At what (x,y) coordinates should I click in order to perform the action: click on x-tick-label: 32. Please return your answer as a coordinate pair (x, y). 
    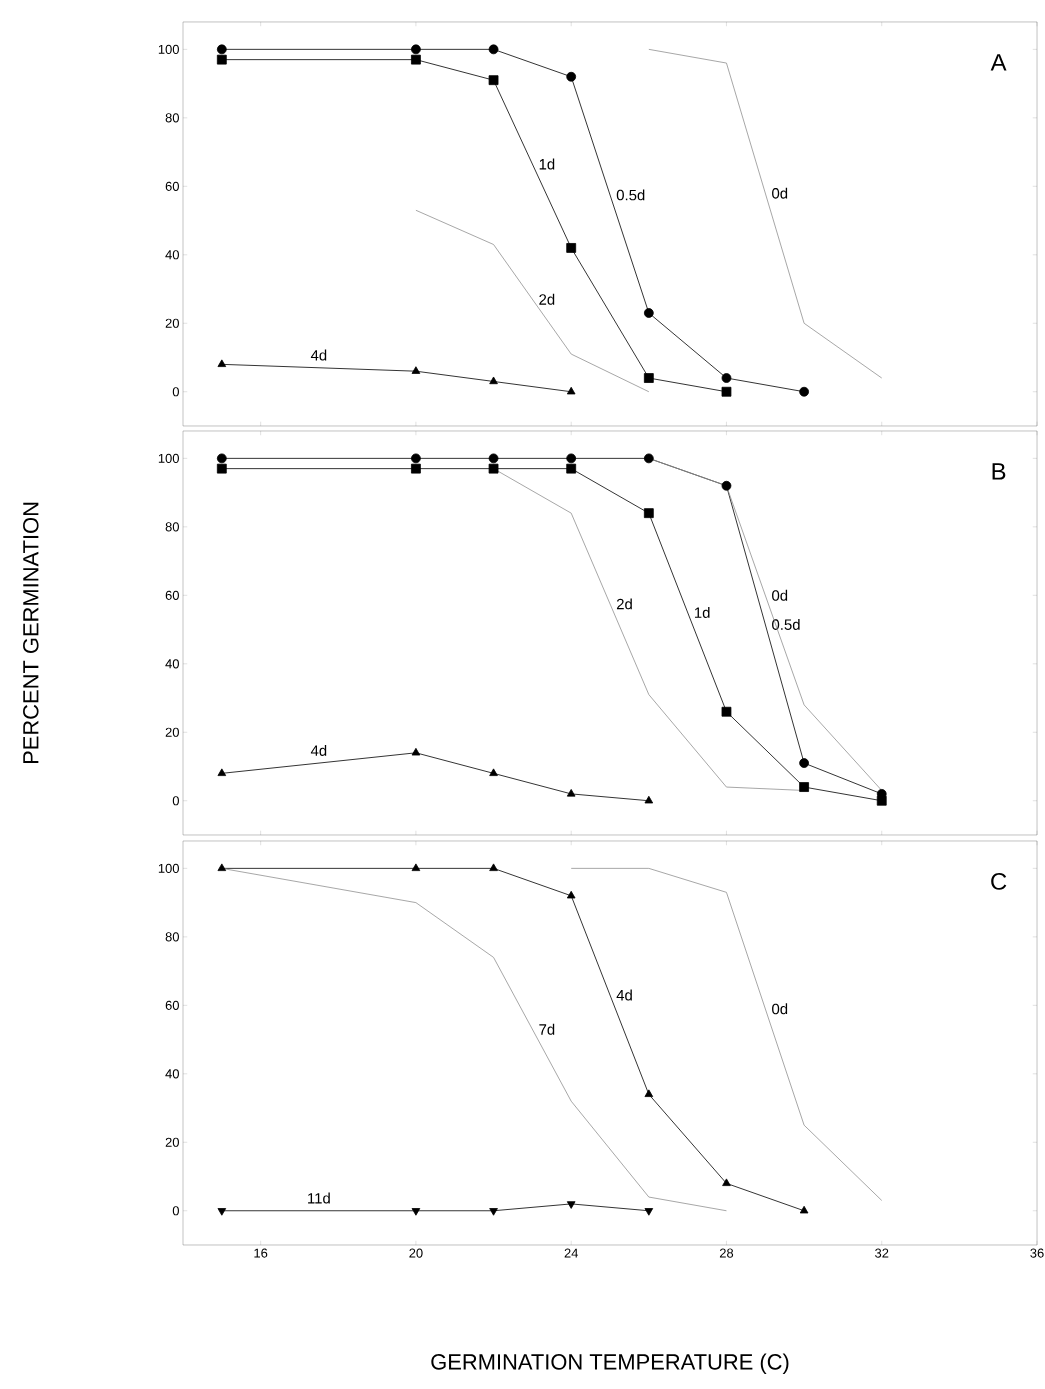
    Looking at the image, I should click on (882, 1253).